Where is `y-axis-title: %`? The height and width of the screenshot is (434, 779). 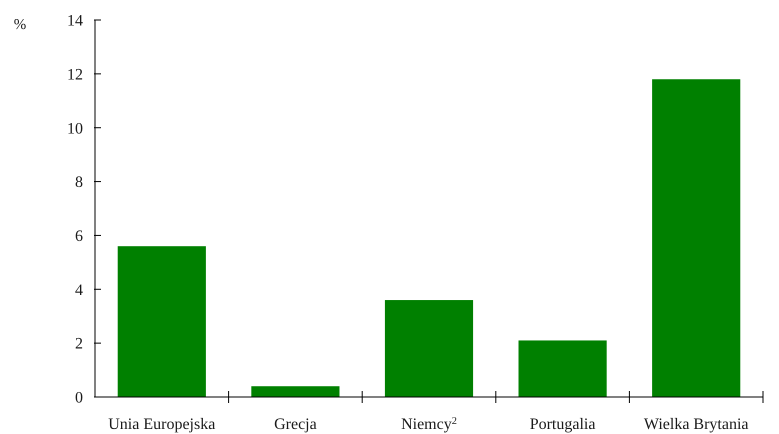
y-axis-title: % is located at coordinates (20, 25).